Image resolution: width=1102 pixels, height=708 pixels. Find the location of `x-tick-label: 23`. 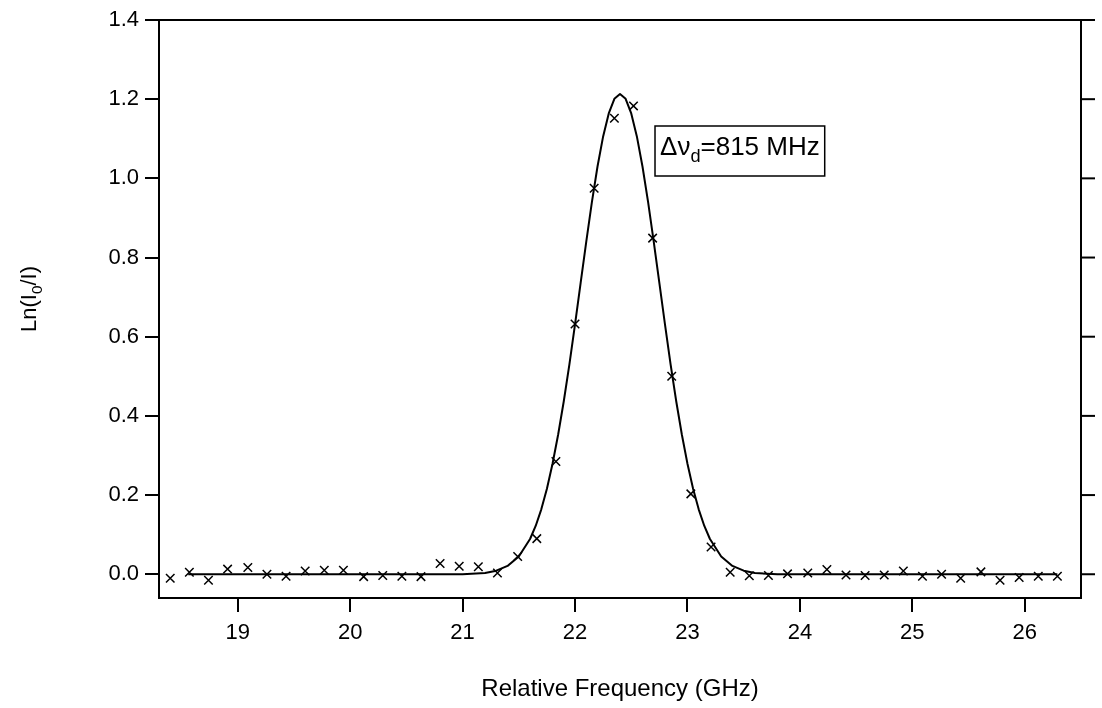

x-tick-label: 23 is located at coordinates (687, 632).